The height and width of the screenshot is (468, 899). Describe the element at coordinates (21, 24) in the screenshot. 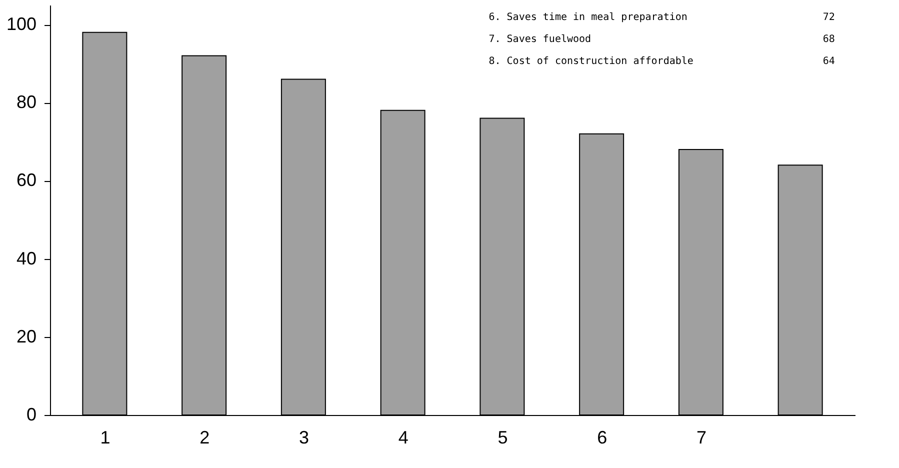

I see `y-tick-label: 100` at that location.